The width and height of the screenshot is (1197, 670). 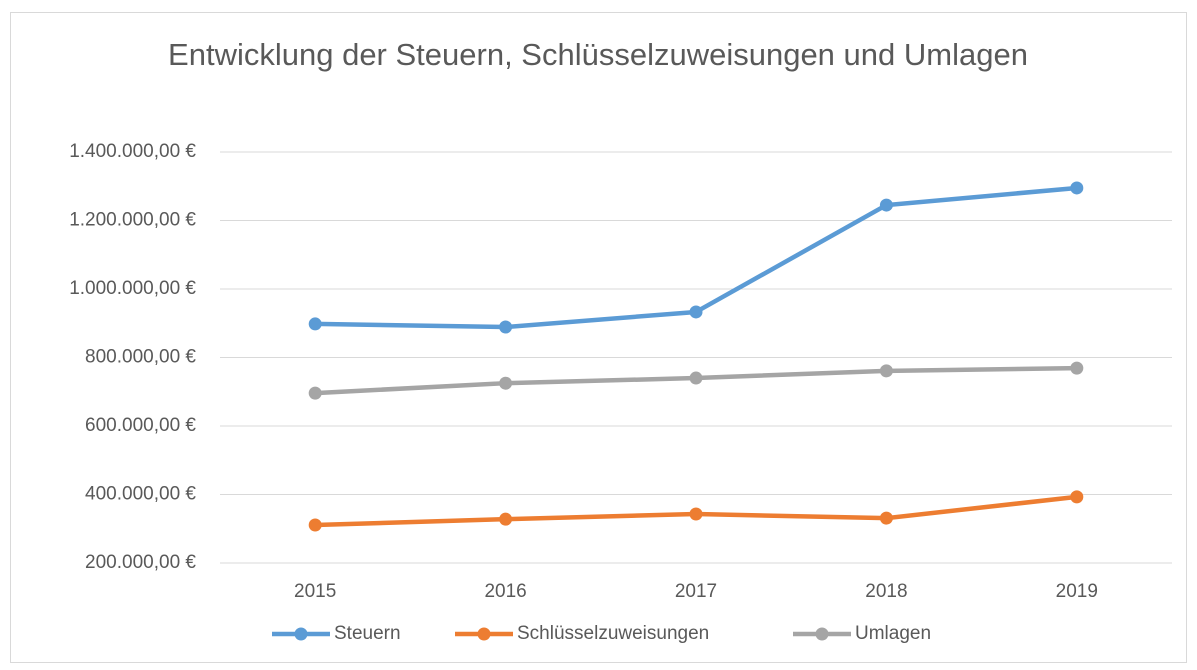 What do you see at coordinates (140, 357) in the screenshot?
I see `y-tick-label: 800.000,00 €` at bounding box center [140, 357].